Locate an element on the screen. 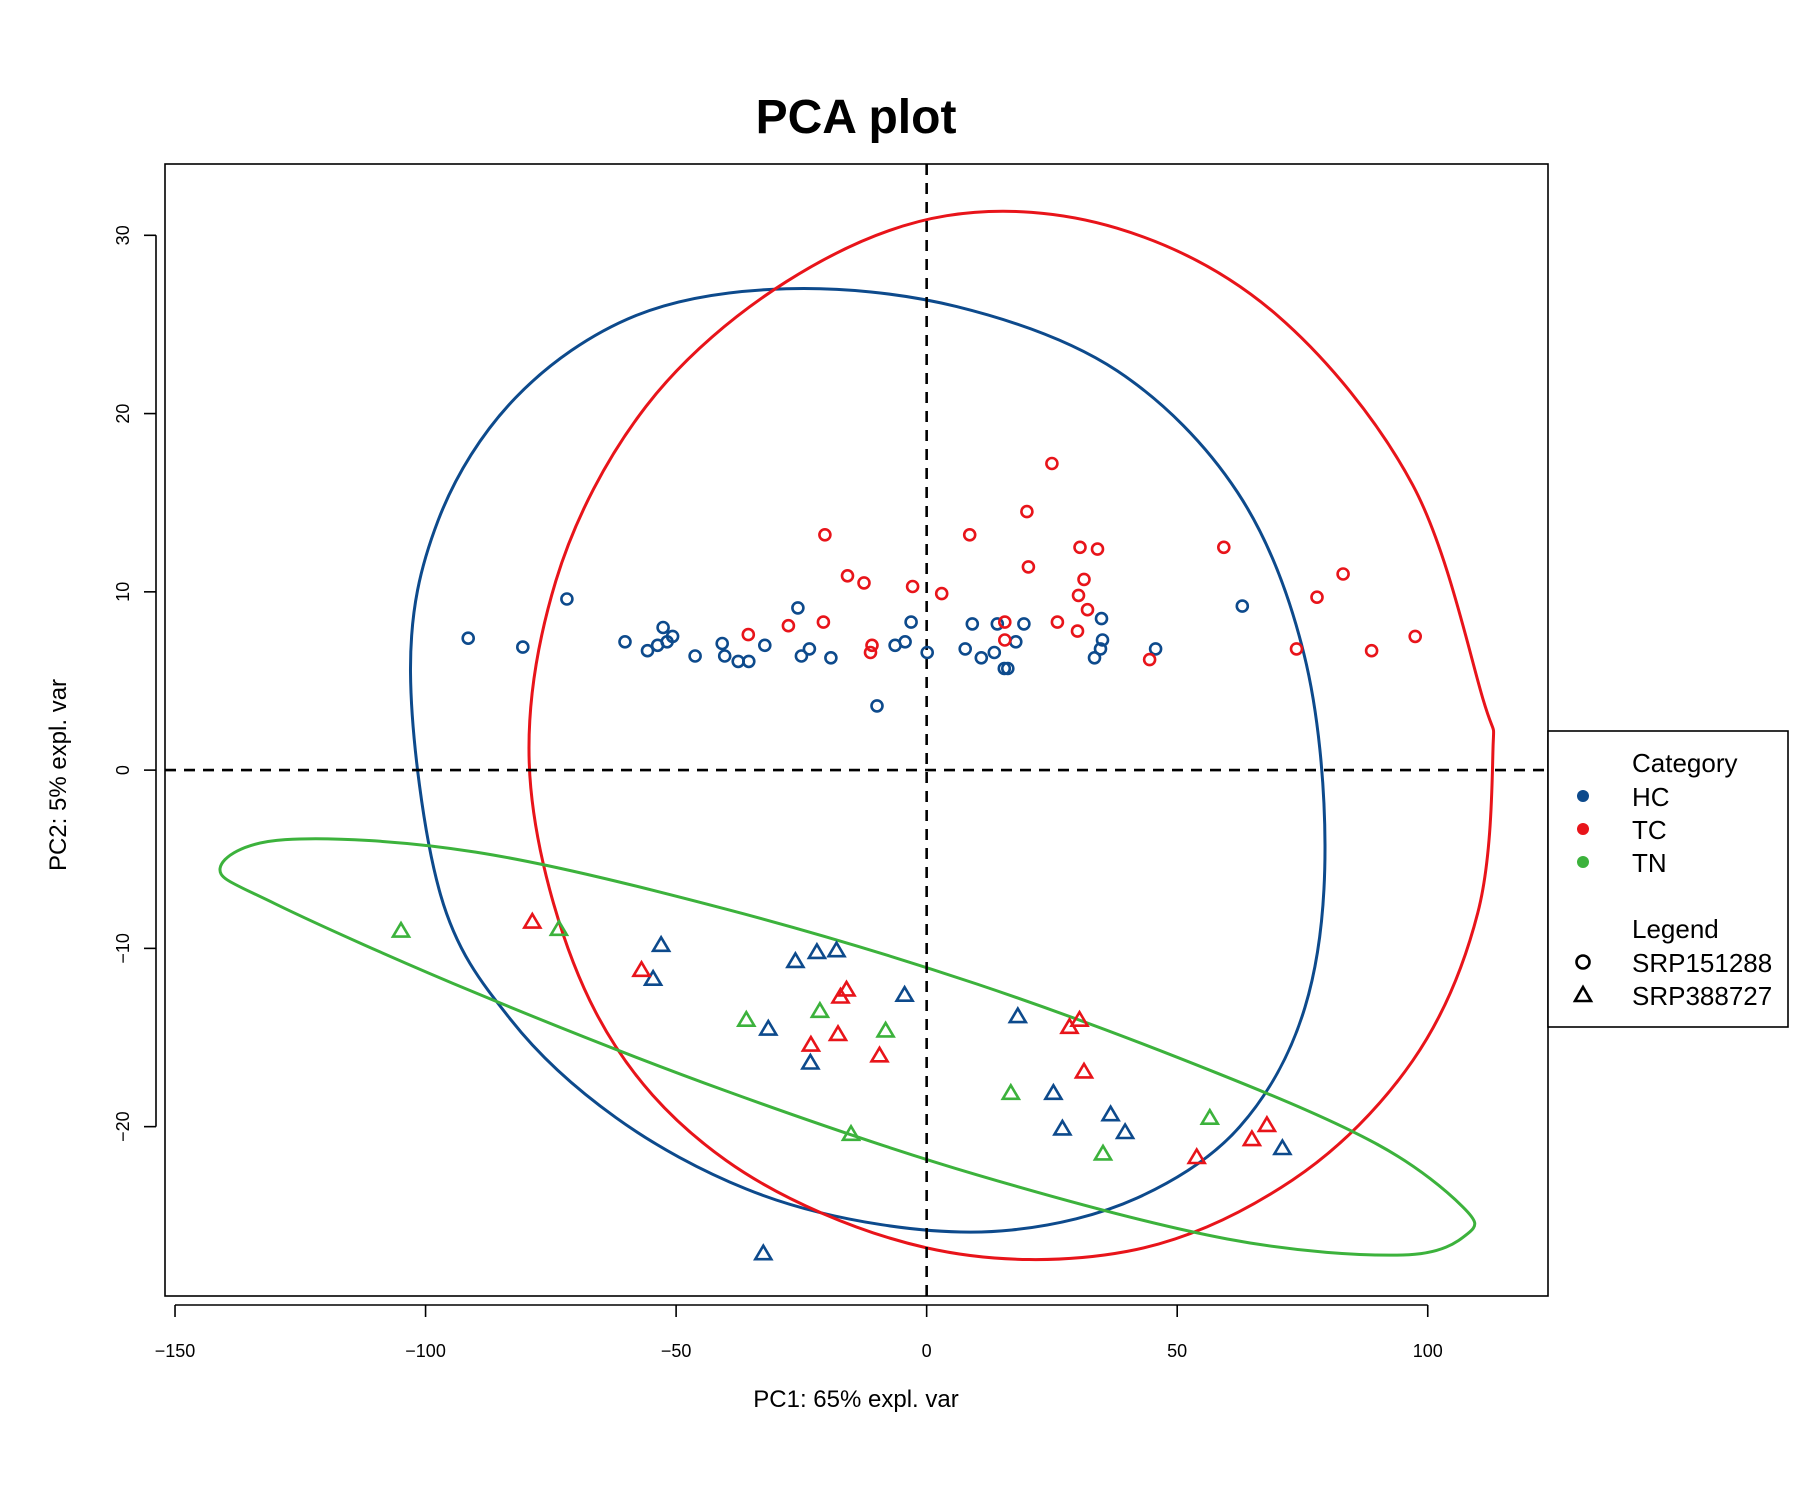  y-axis: −20 −10 0 10 20 30 is located at coordinates (135, 683).